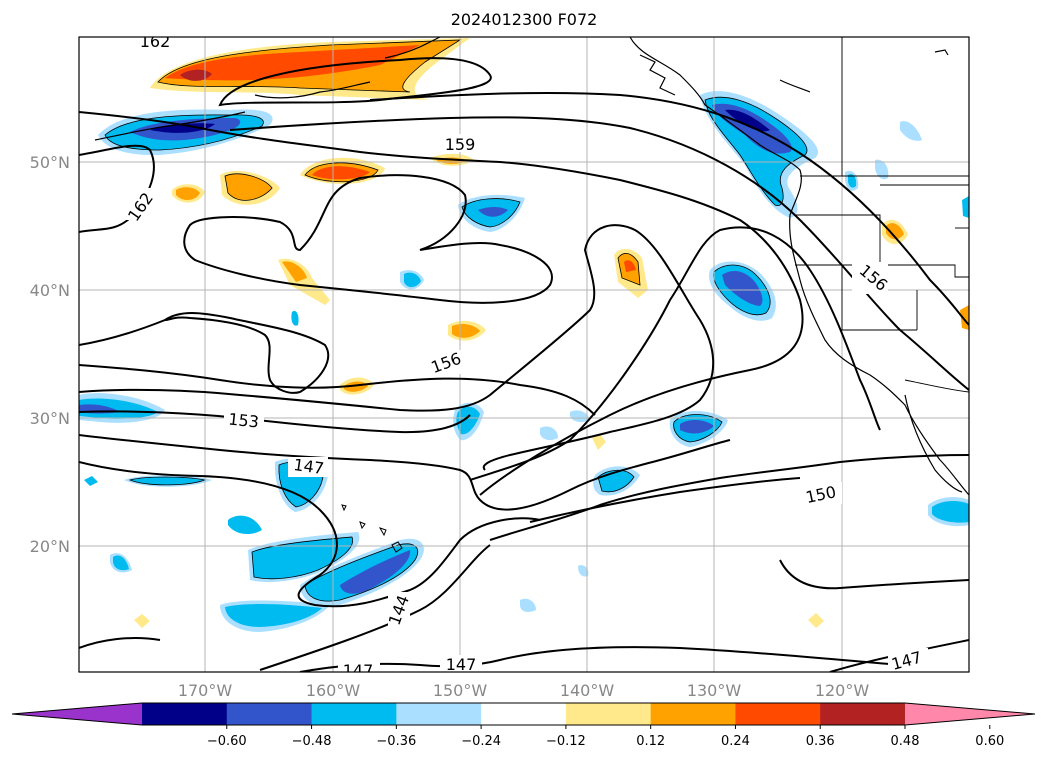 Image resolution: width=1047 pixels, height=765 pixels. What do you see at coordinates (587, 690) in the screenshot?
I see `lon-label: 140°W` at bounding box center [587, 690].